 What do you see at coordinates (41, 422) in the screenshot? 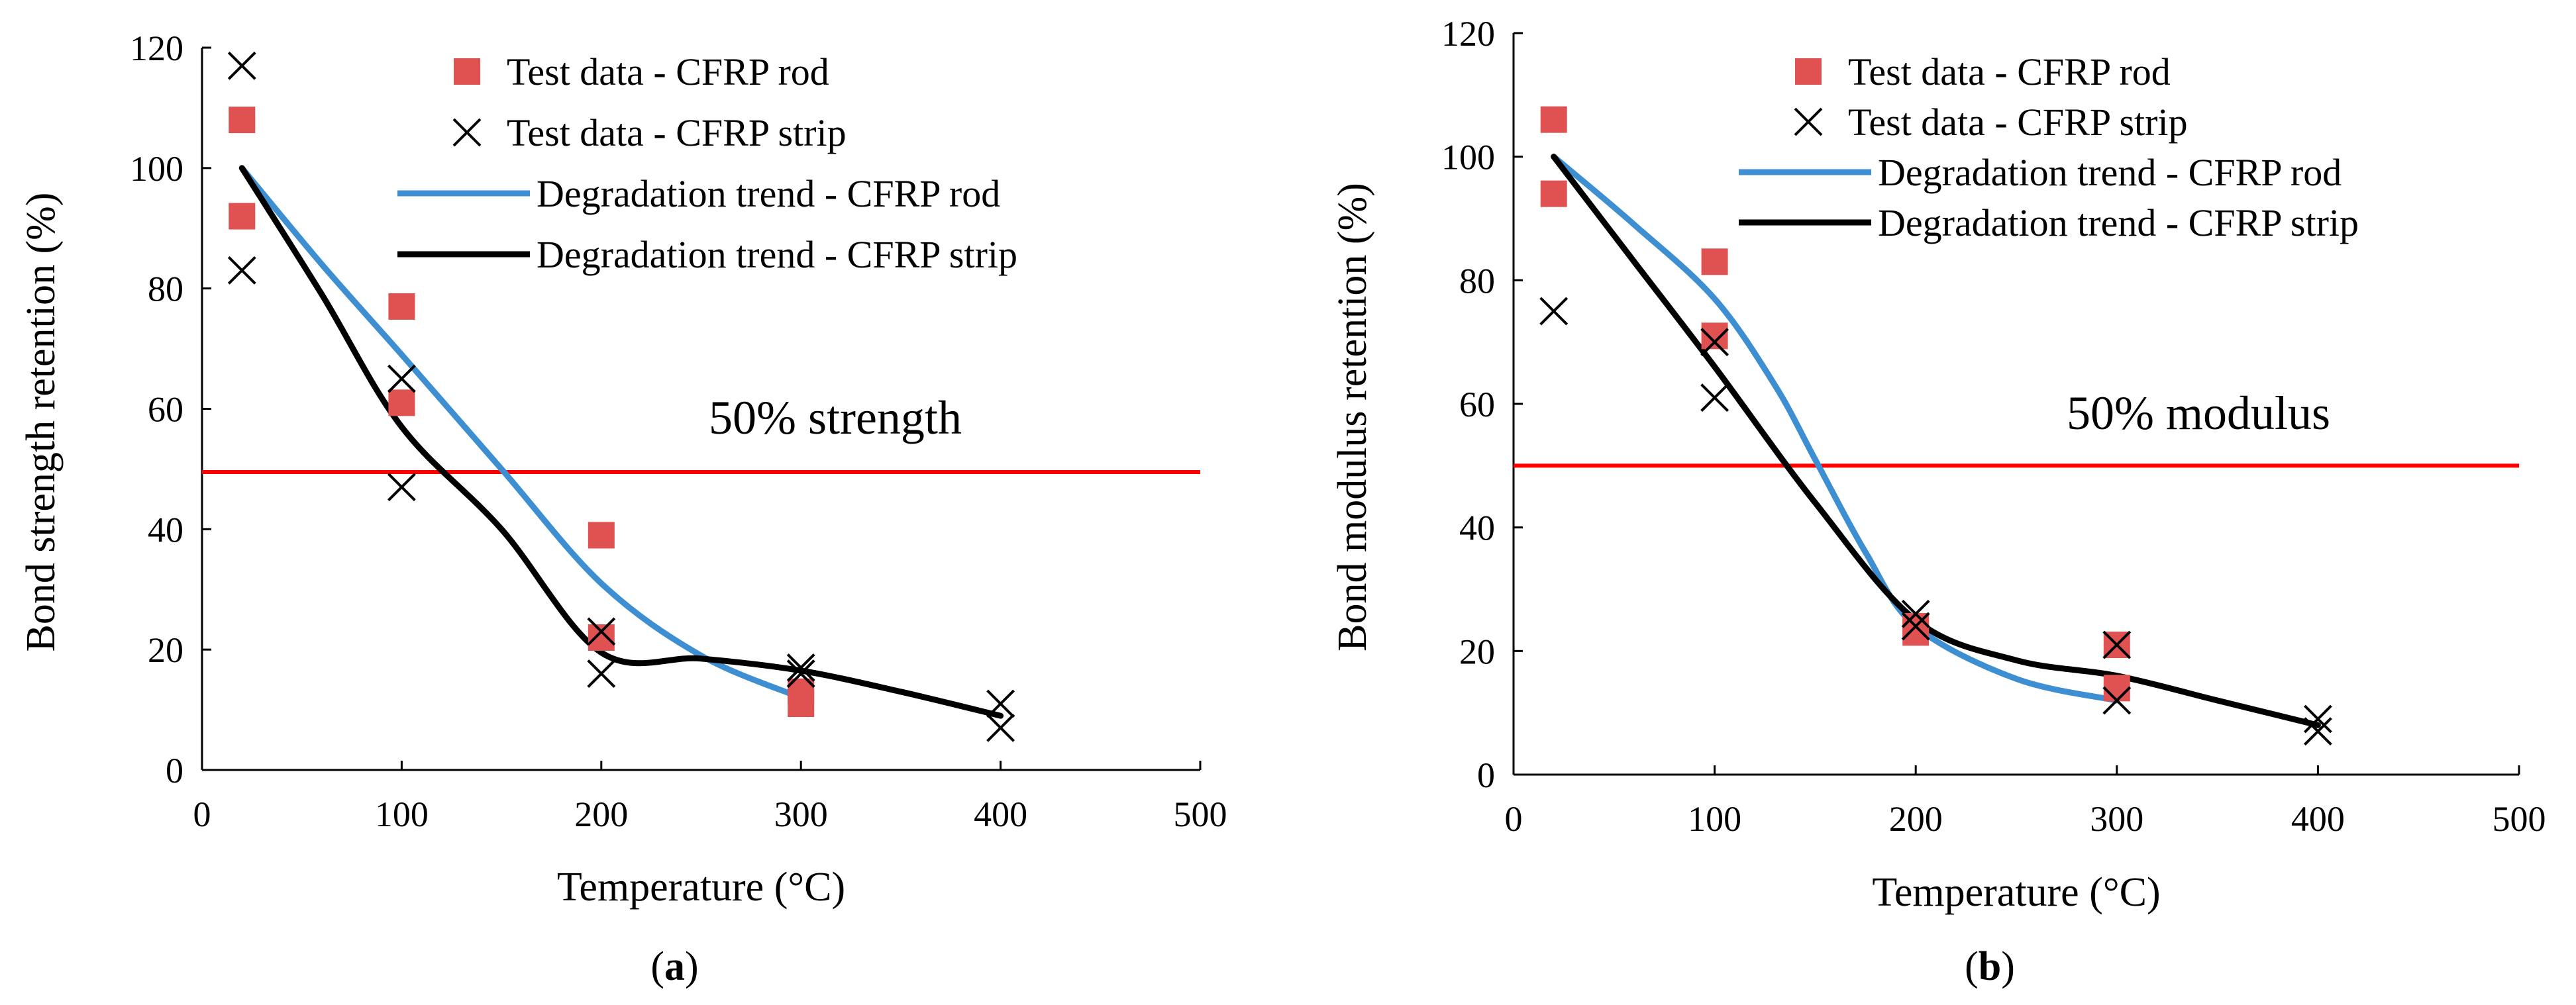
I see `y-axis-title: Bond strength retention (%)` at bounding box center [41, 422].